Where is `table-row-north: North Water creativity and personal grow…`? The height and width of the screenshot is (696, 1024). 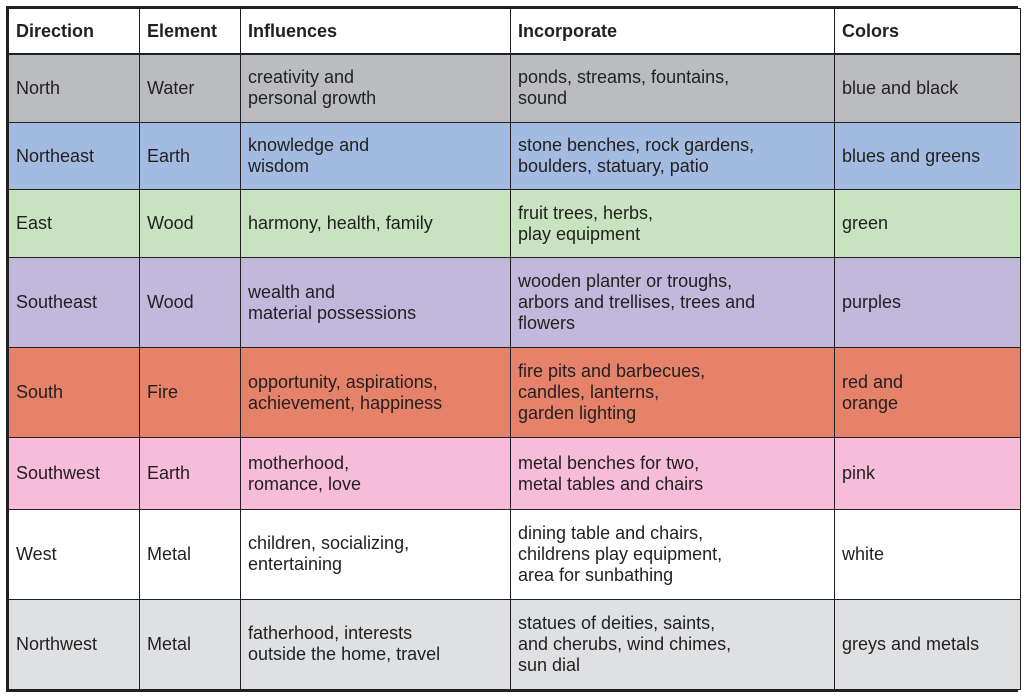 table-row-north: North Water creativity and personal grow… is located at coordinates (514, 88).